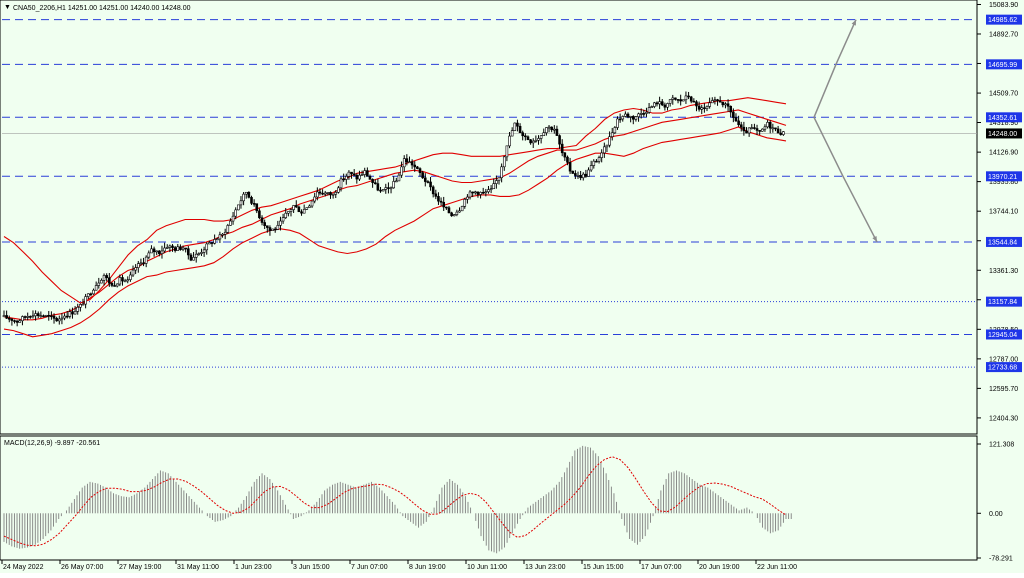  What do you see at coordinates (198, 567) in the screenshot?
I see `time-axis-label: 31 May 11:00` at bounding box center [198, 567].